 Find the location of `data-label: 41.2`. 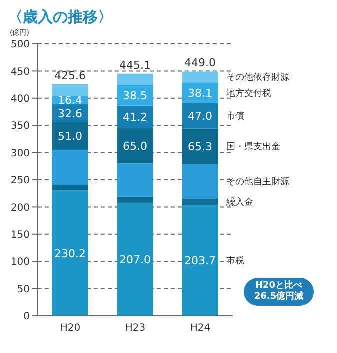

data-label: 41.2 is located at coordinates (135, 117).